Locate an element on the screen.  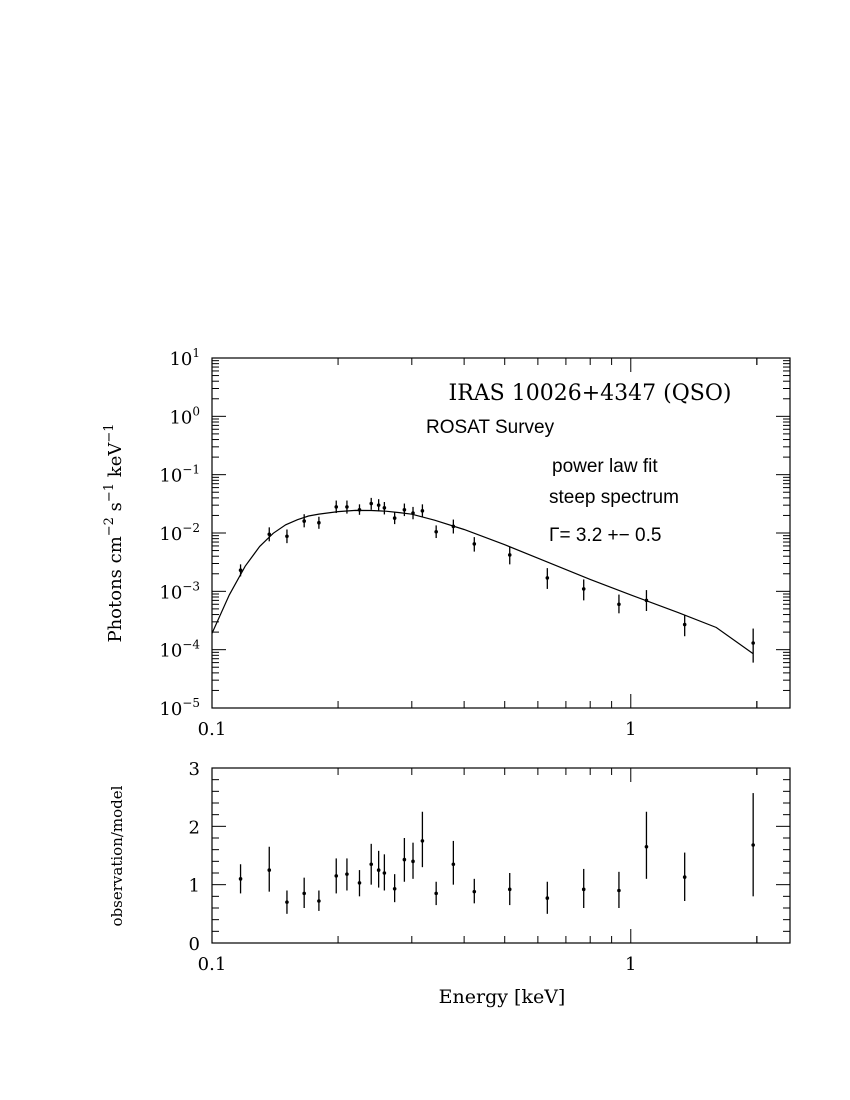
y-tick-label: 10¹ is located at coordinates (184, 358).